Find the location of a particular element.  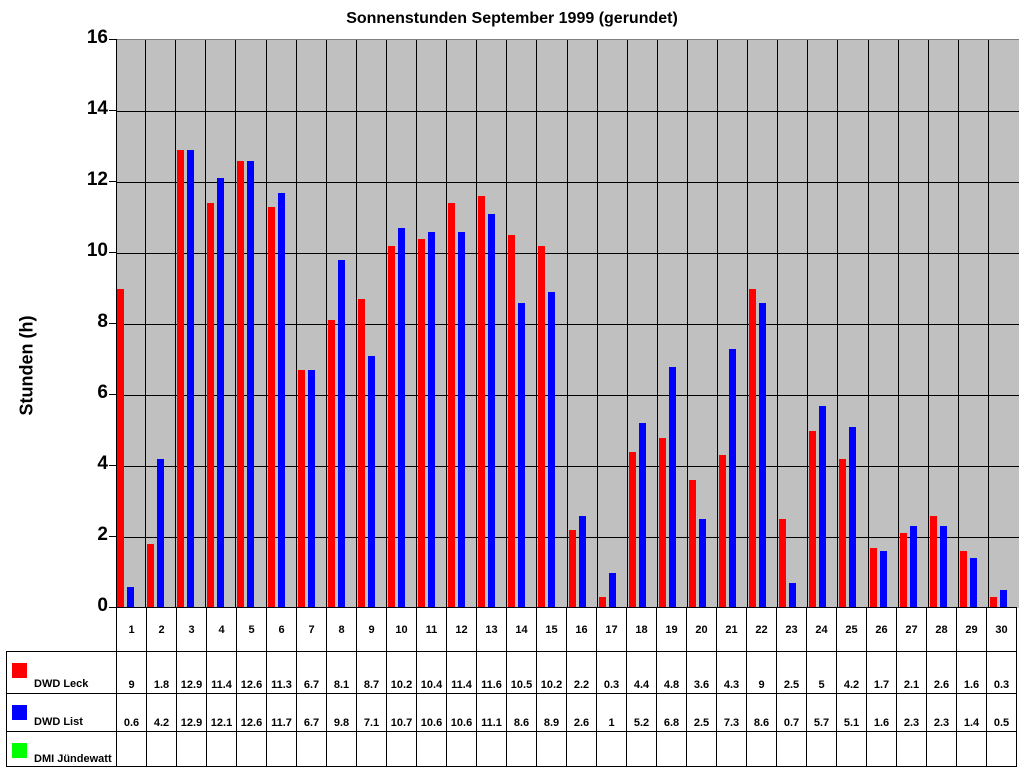

category-label: 7 is located at coordinates (311, 629).